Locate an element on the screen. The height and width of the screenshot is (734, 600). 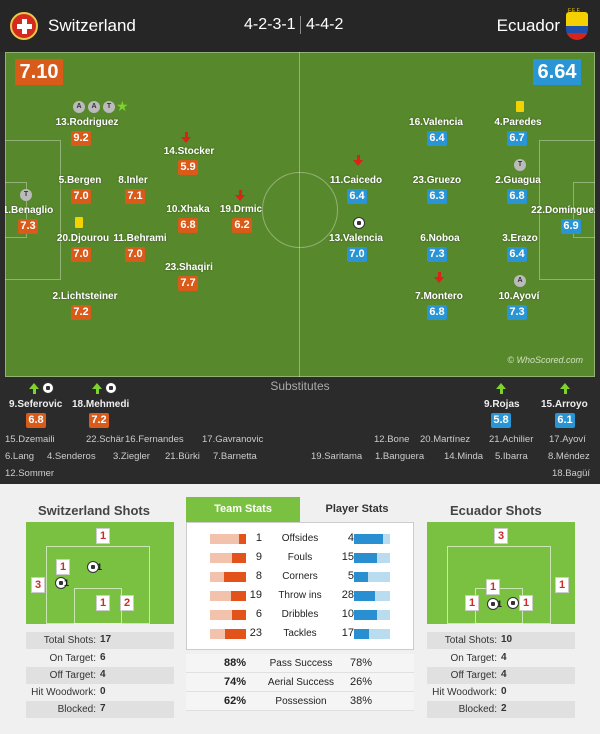
player-name: 22.Domínguez is located at coordinates (563, 210).